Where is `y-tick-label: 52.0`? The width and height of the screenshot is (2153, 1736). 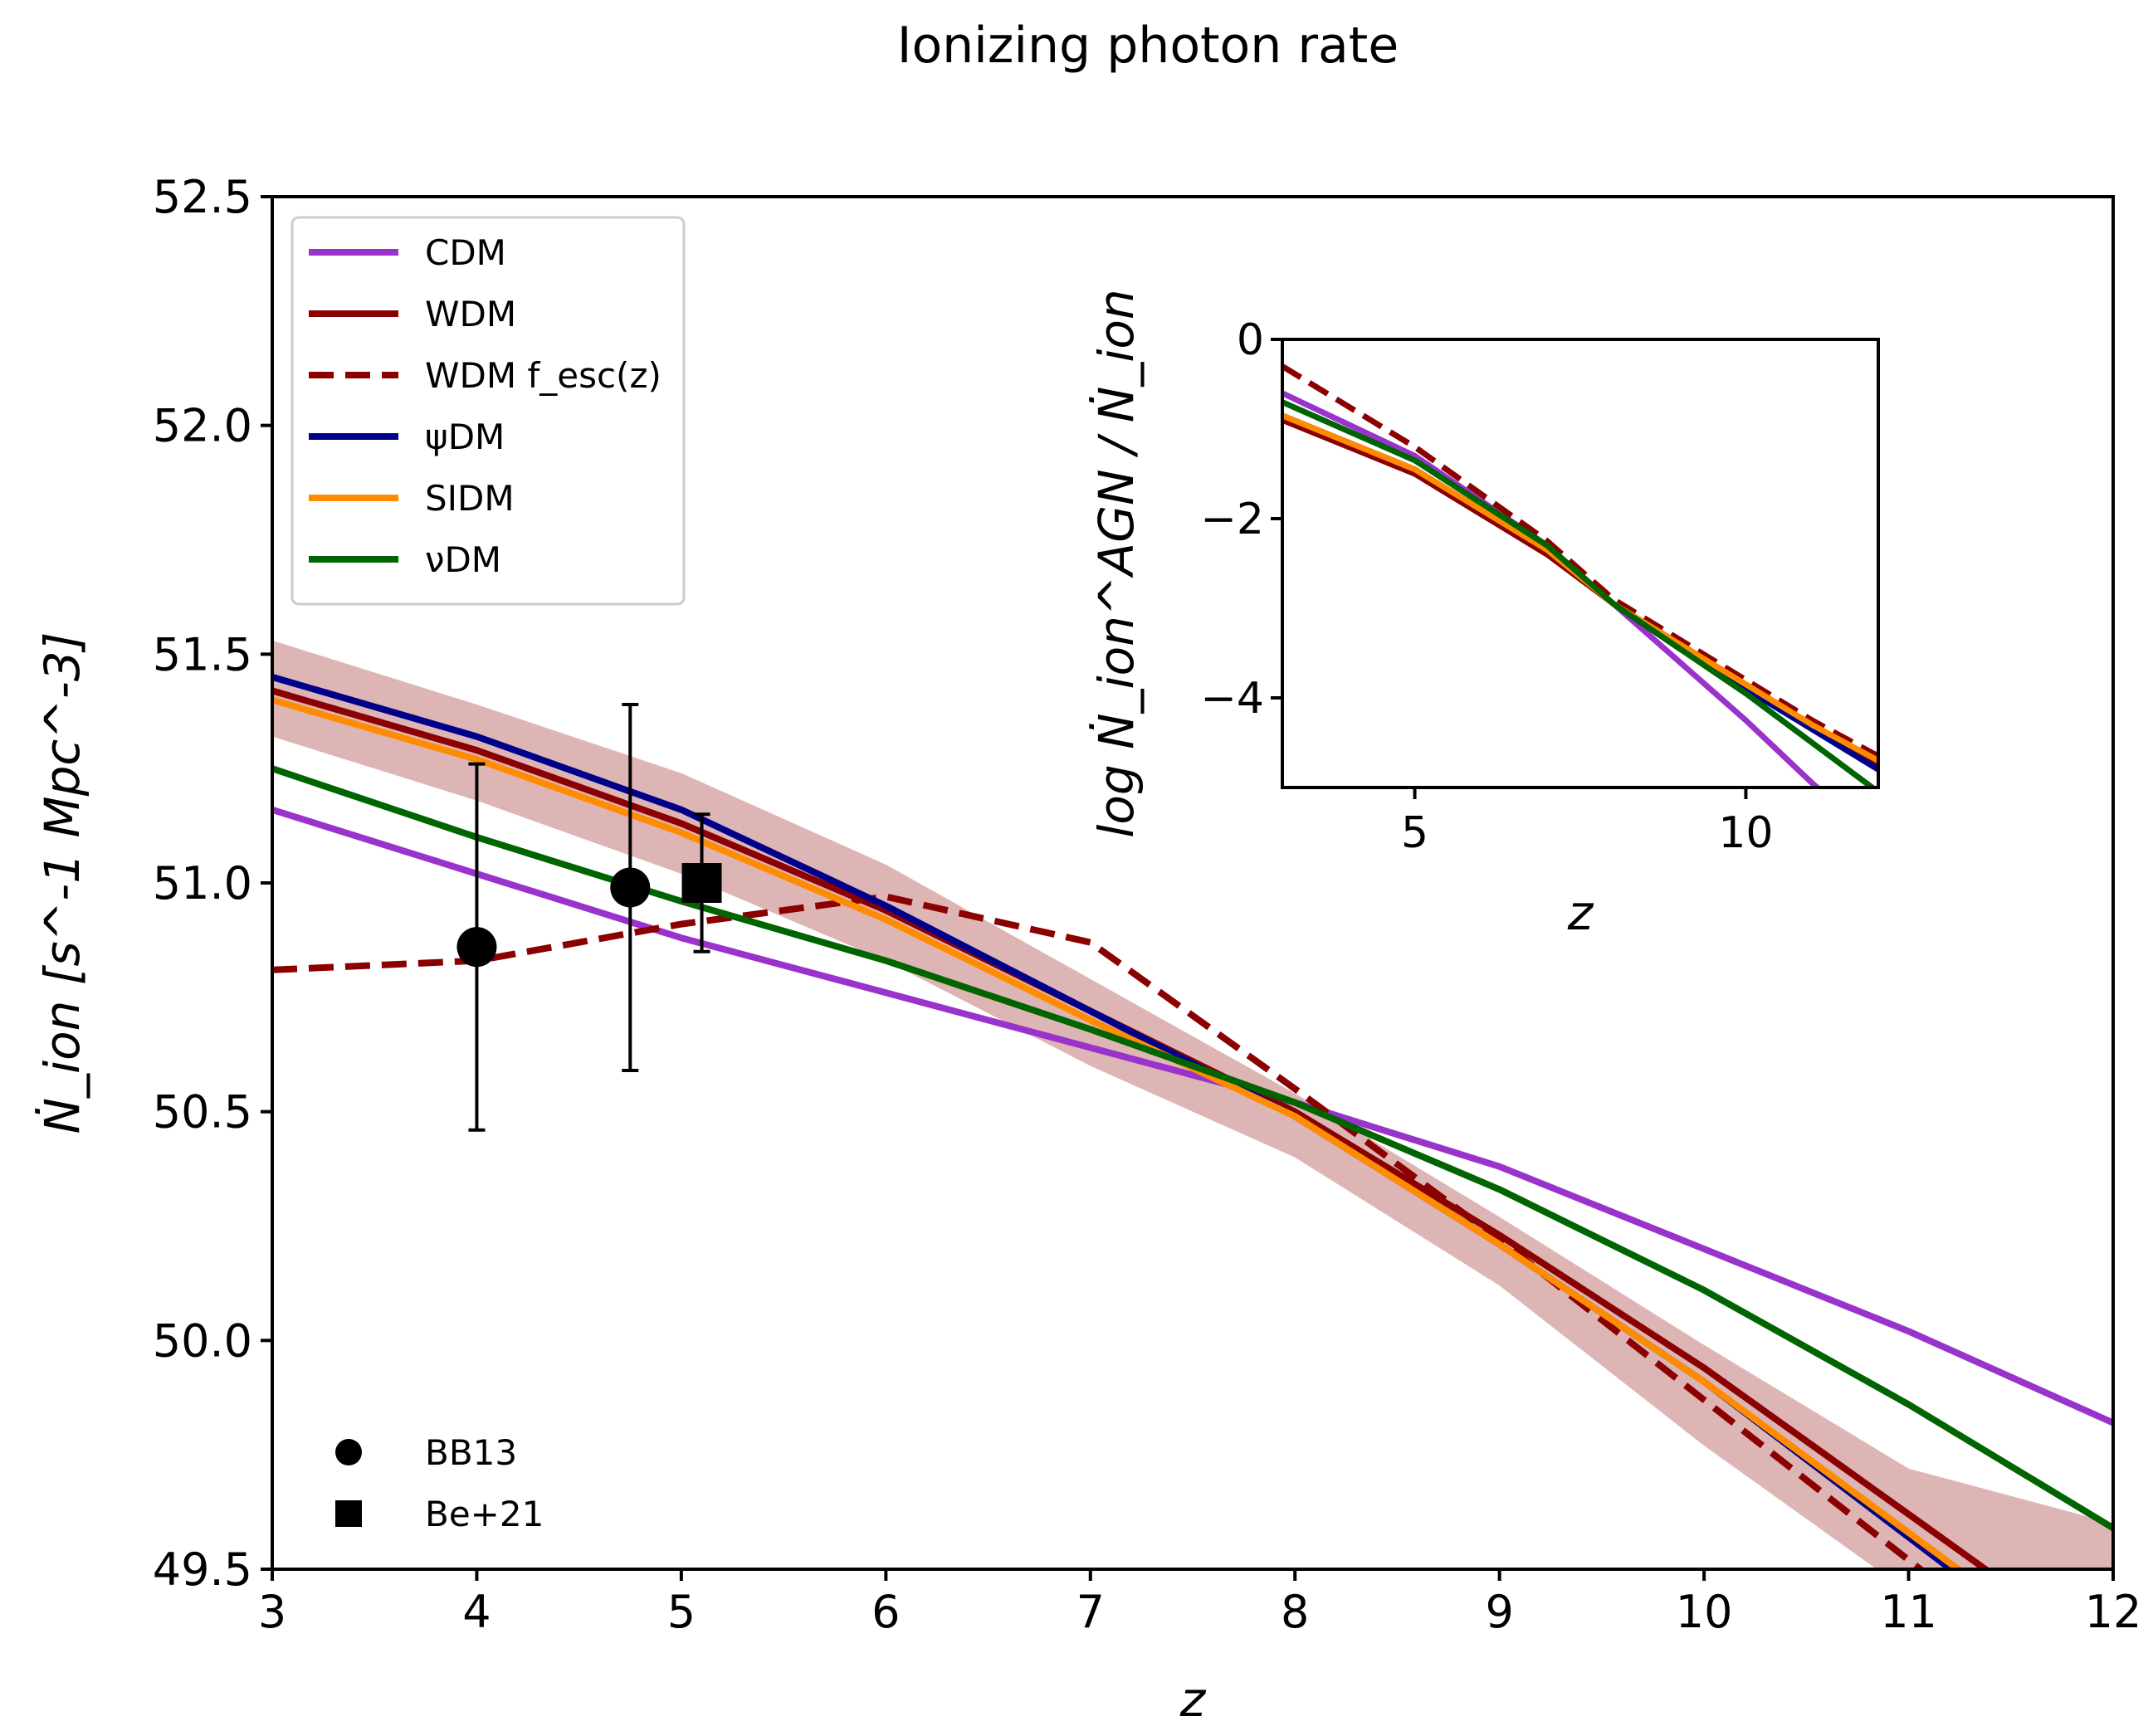
y-tick-label: 52.0 is located at coordinates (202, 426).